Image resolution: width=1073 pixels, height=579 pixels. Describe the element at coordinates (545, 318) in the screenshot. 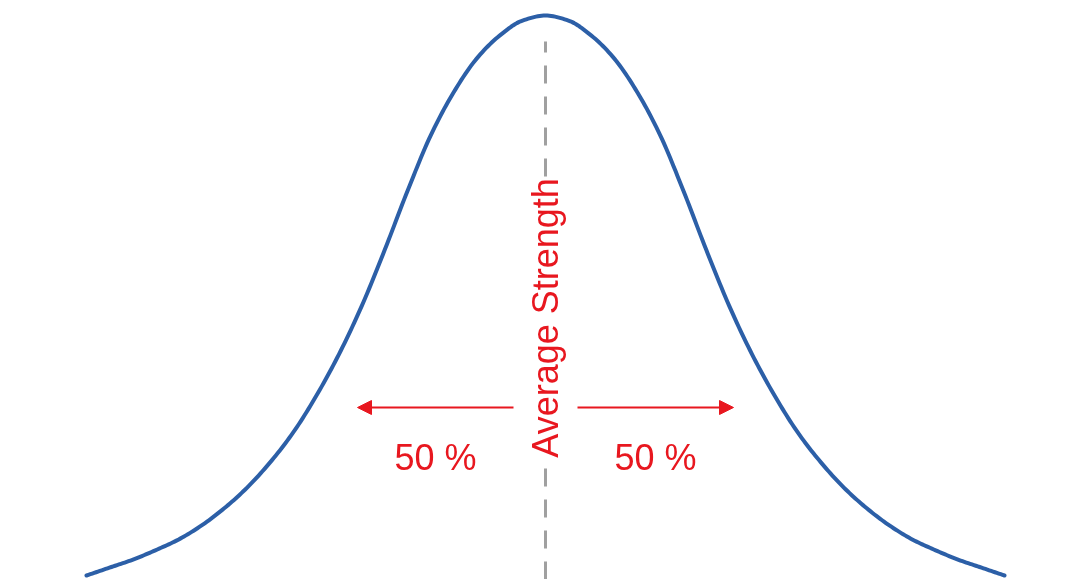

I see `annotation: Average Strength` at that location.